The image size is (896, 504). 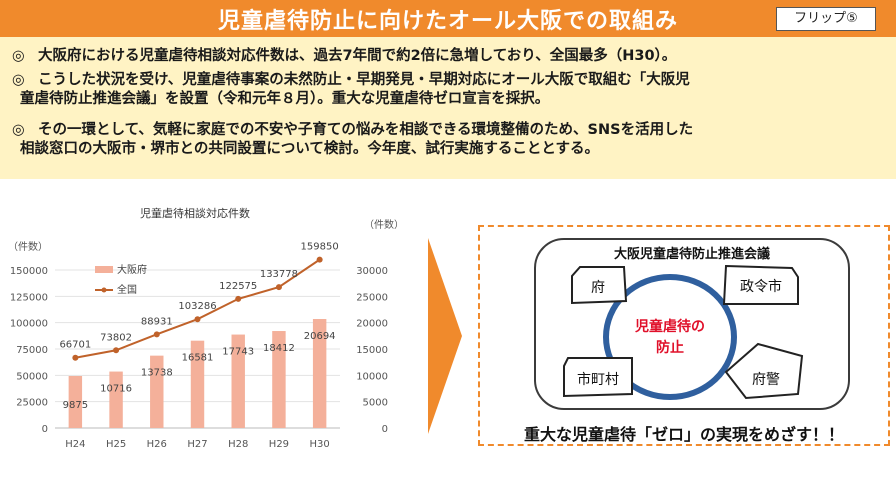 What do you see at coordinates (197, 444) in the screenshot?
I see `x-tick-label: H27` at bounding box center [197, 444].